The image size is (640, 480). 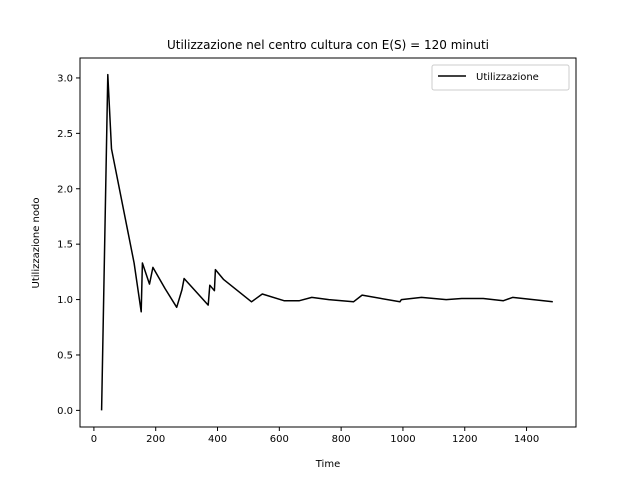 I want to click on x-tick-label: 1000, so click(x=402, y=439).